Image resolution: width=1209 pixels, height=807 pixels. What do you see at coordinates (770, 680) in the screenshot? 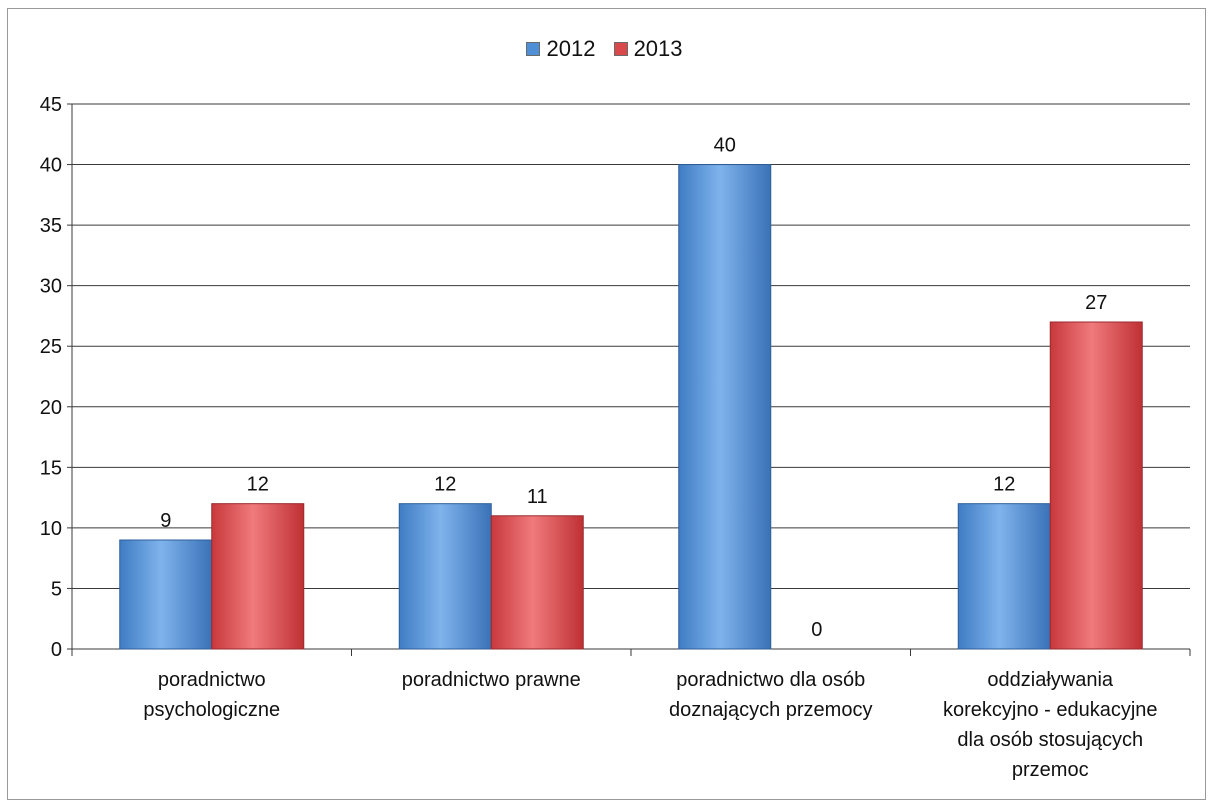
I see `x-category-label-2-line-0: poradnictwo dla osób` at bounding box center [770, 680].